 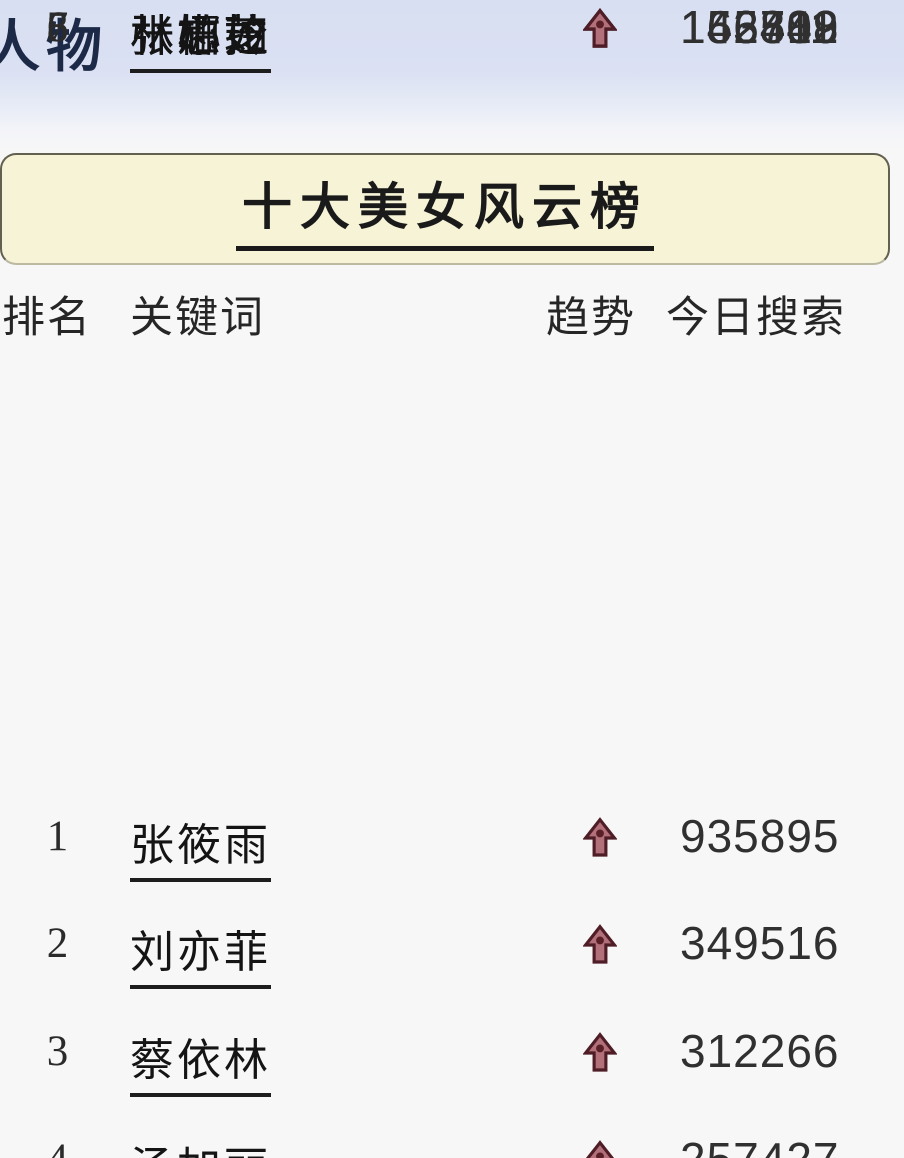 What do you see at coordinates (760, 943) in the screenshot?
I see `search-count: 349516` at bounding box center [760, 943].